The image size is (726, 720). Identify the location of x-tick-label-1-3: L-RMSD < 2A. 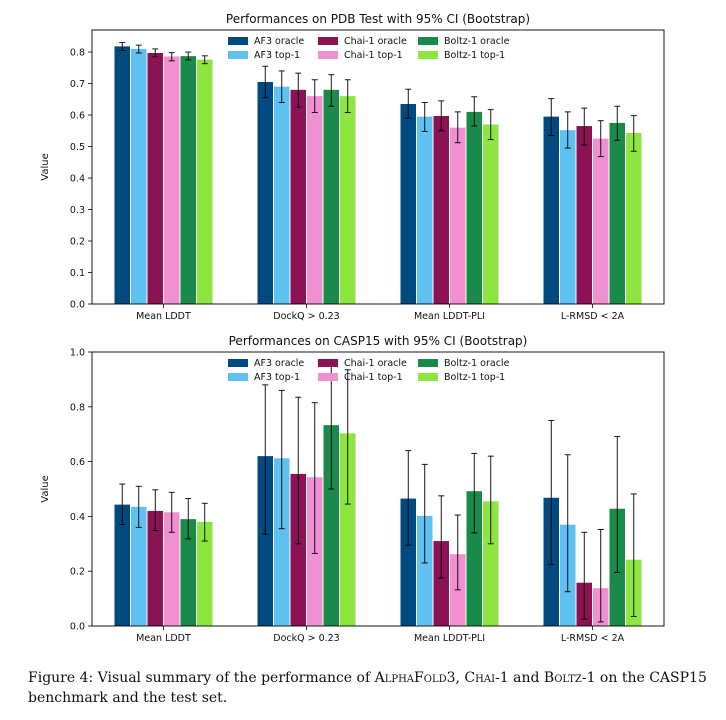
(593, 638).